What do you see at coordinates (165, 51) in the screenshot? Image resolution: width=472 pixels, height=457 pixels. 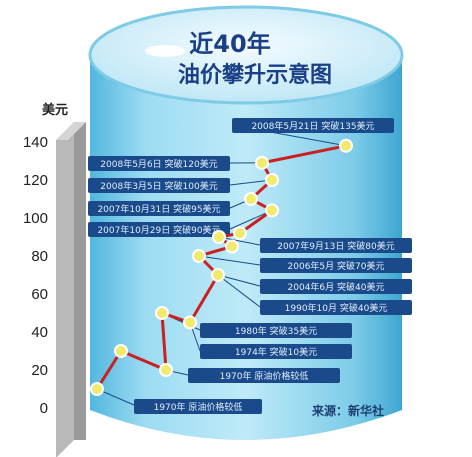 I see `cylinder-highlight` at bounding box center [165, 51].